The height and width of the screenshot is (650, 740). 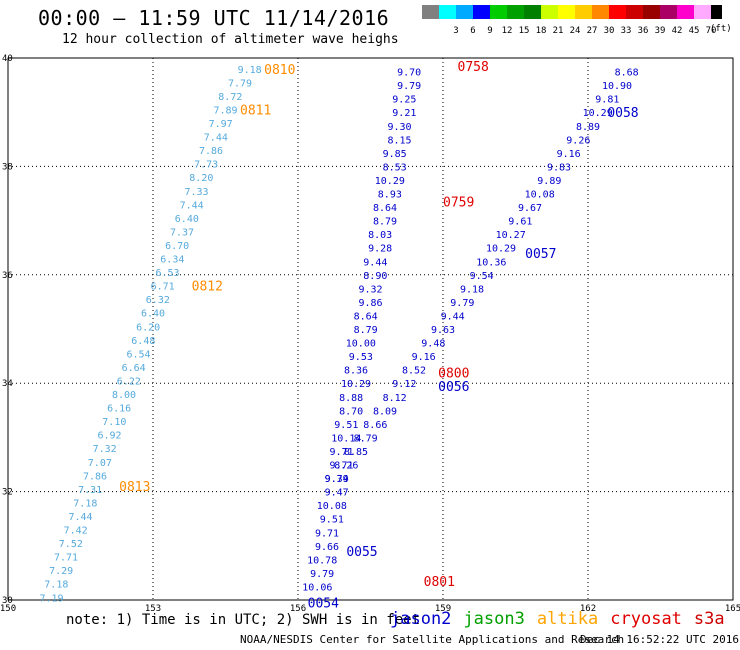 What do you see at coordinates (129, 381) in the screenshot?
I see `swh-data-point: 6.22` at bounding box center [129, 381].